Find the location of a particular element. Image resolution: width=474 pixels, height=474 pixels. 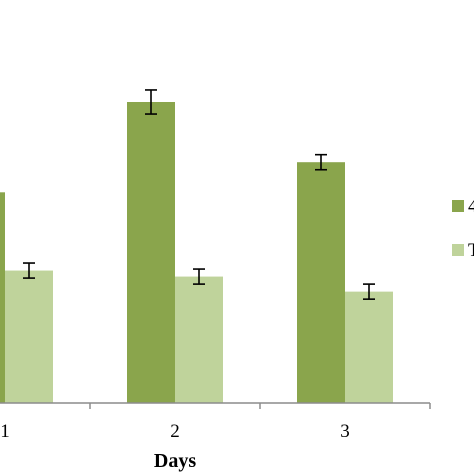

x-axis-ticks is located at coordinates (260, 406).